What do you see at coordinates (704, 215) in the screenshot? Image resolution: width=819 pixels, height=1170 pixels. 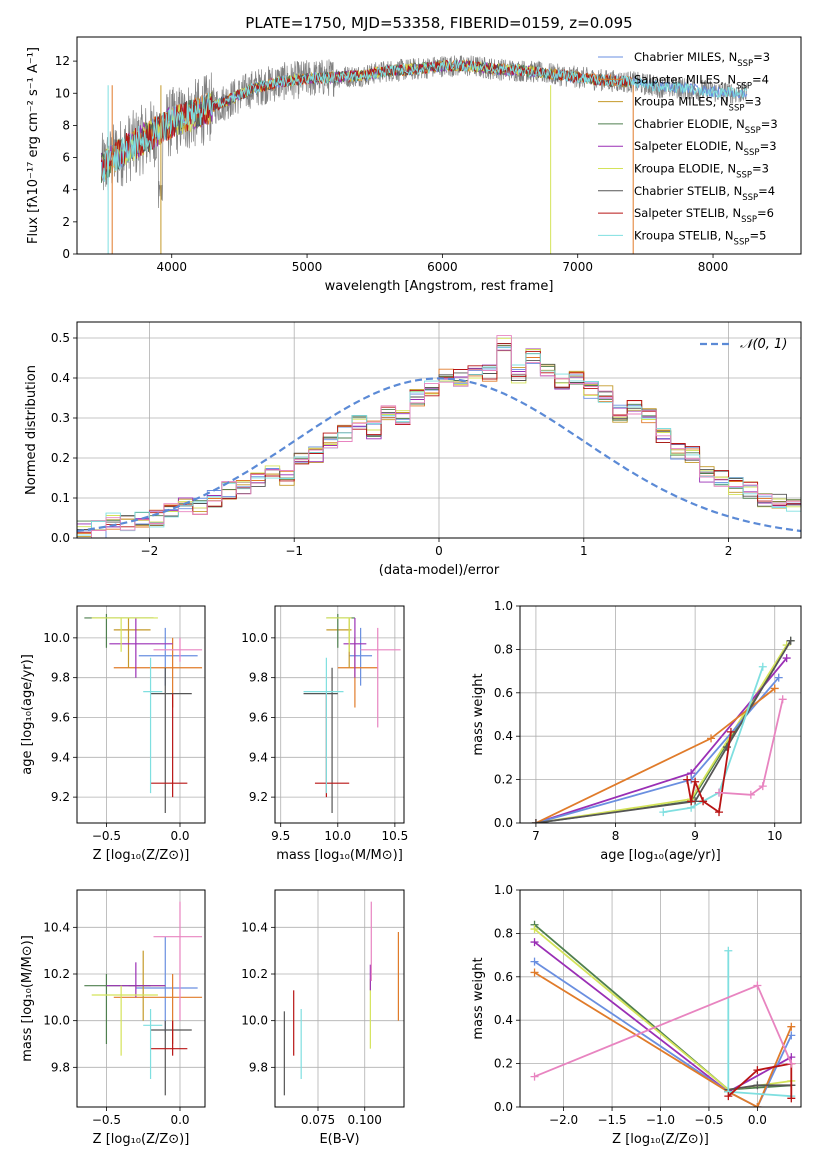 I see `legend-entry-salpeter_stelib: Salpeter STELIB, NSSP=6` at bounding box center [704, 215].